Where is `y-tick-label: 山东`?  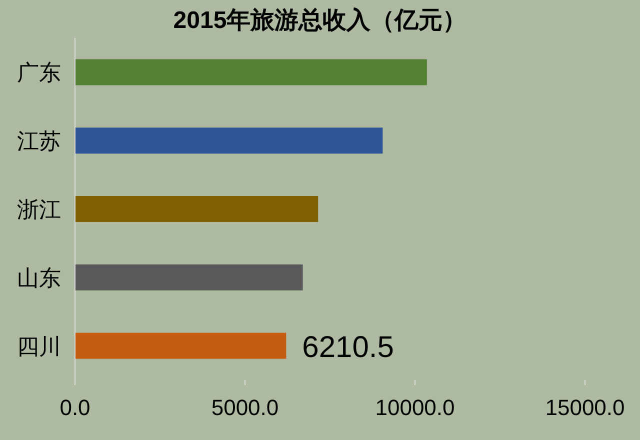 y-tick-label: 山东 is located at coordinates (39, 277).